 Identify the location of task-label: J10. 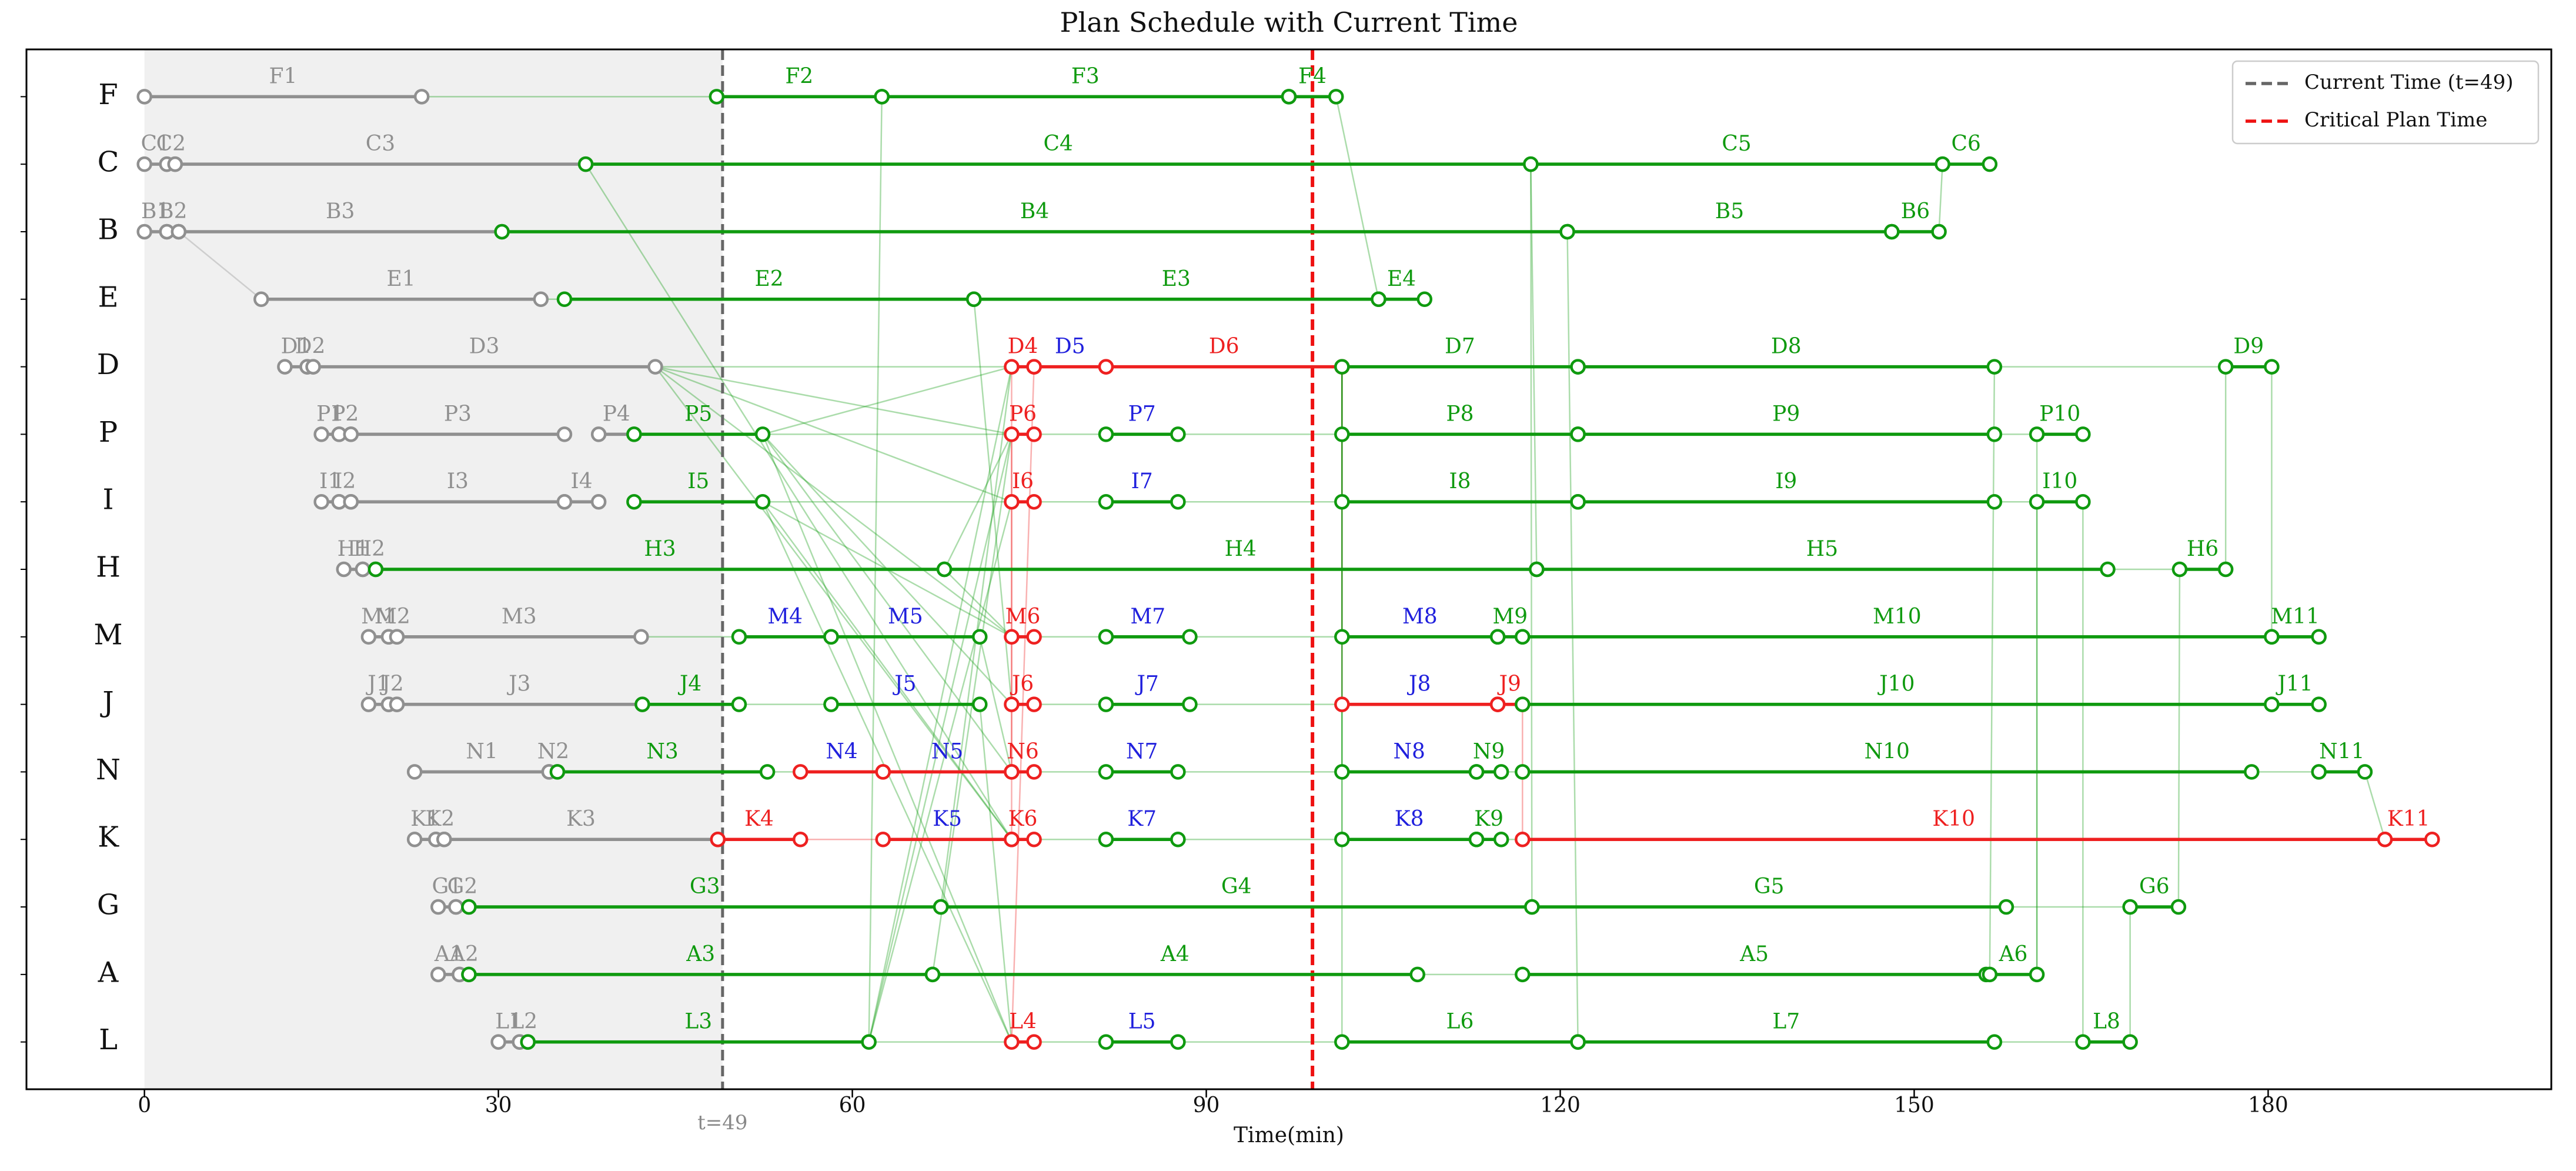
(1896, 684).